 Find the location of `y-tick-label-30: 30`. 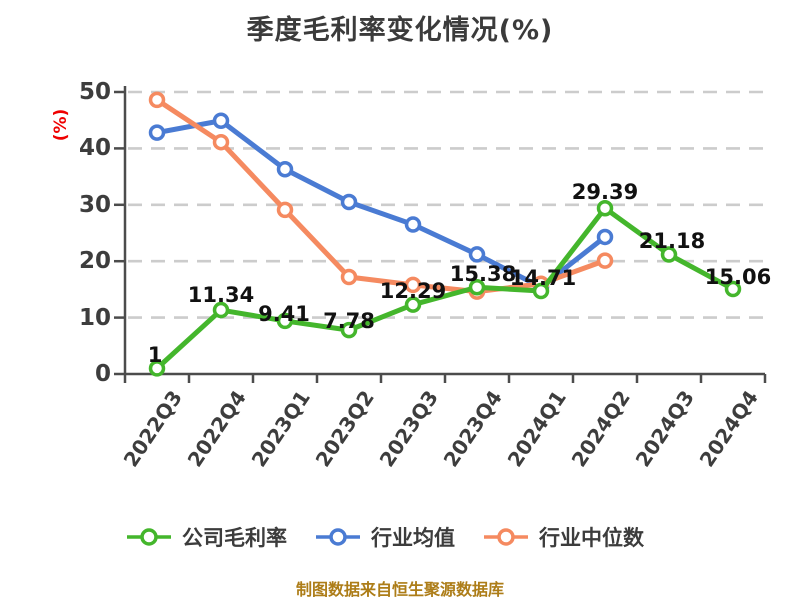

y-tick-label-30: 30 is located at coordinates (94, 204).